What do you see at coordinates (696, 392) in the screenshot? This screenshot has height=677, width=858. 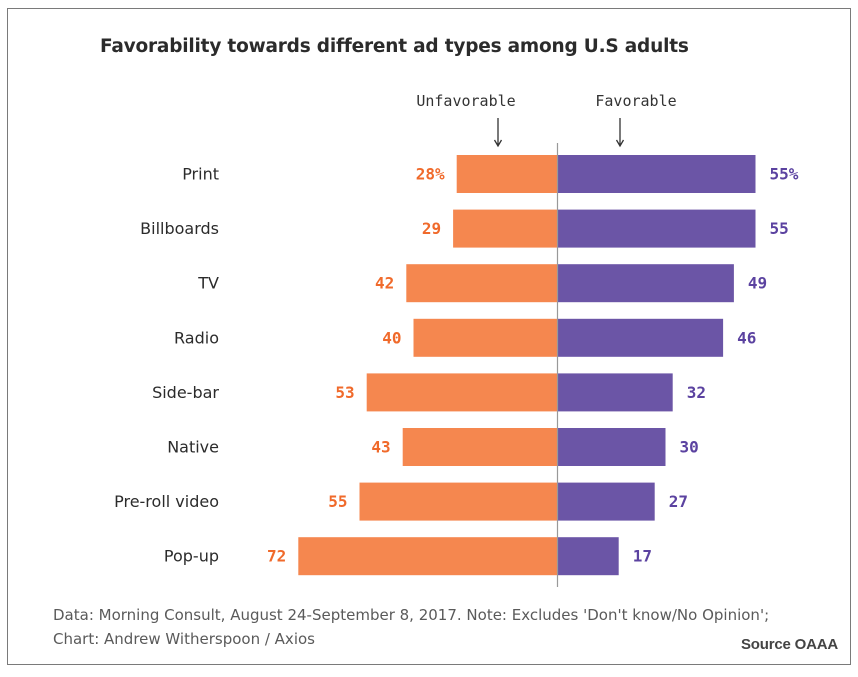 I see `label-favorable-side-bar: 32` at bounding box center [696, 392].